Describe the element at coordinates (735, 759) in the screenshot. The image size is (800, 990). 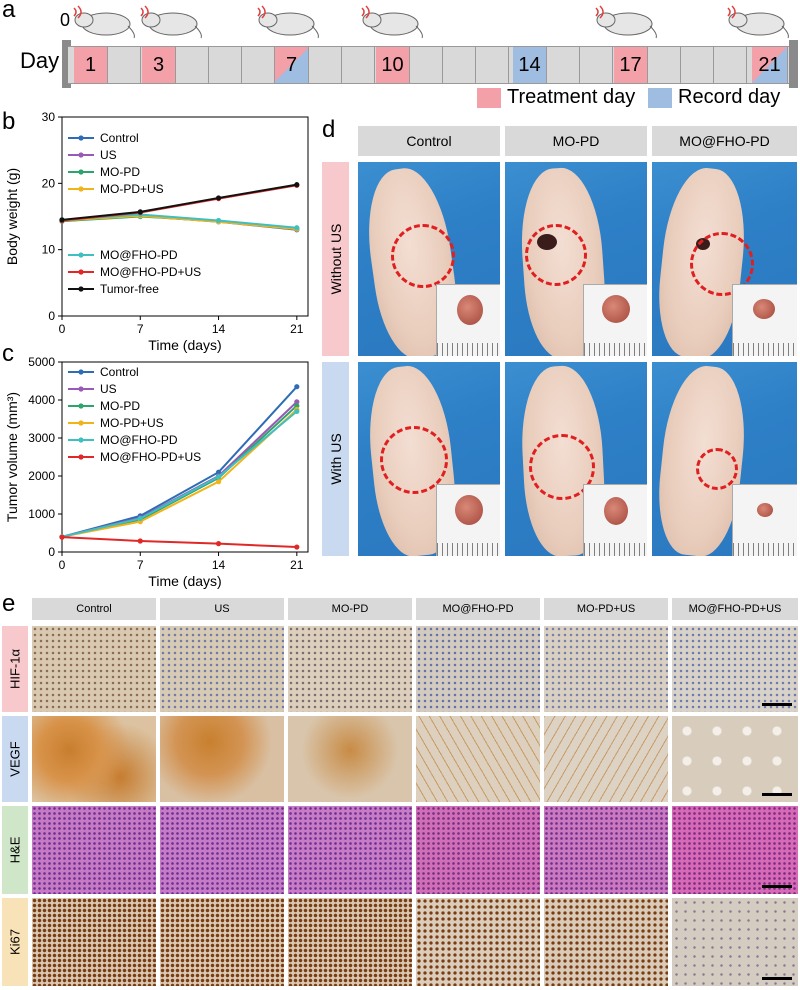
I see `histo-vegf-mo-fho-pd-us` at that location.